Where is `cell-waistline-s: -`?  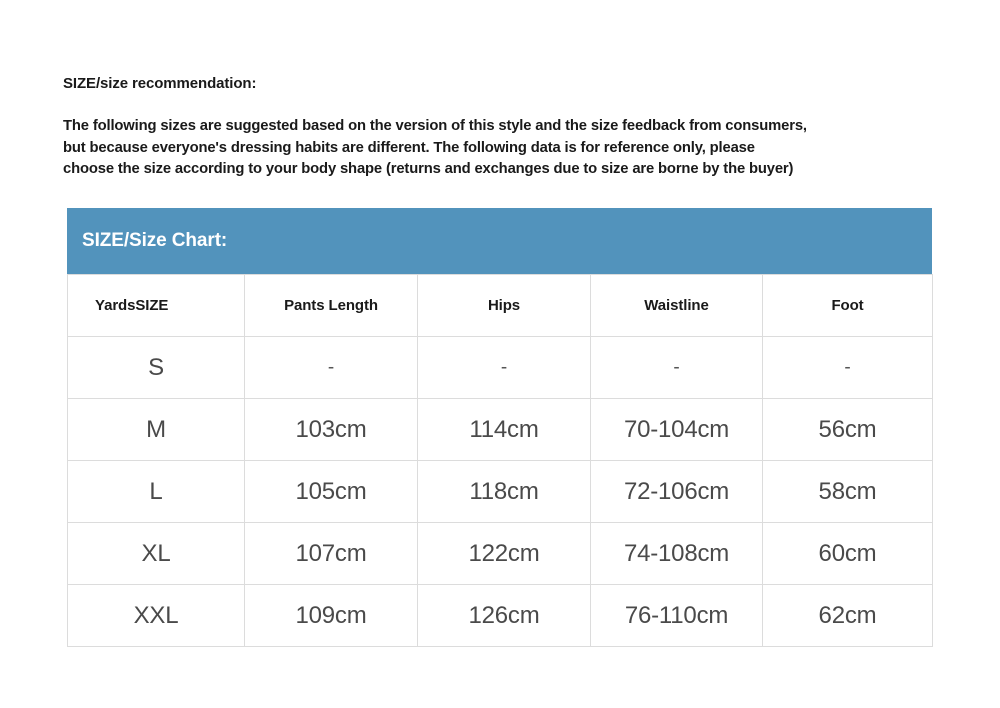
cell-waistline-s: - is located at coordinates (676, 367).